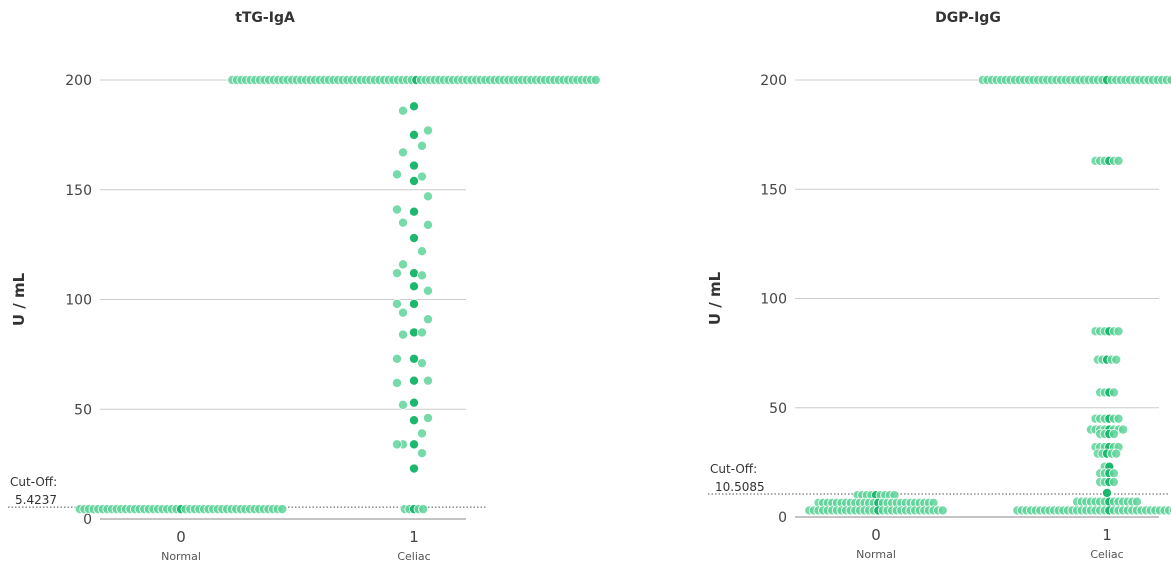 The width and height of the screenshot is (1171, 567). What do you see at coordinates (265, 18) in the screenshot?
I see `chart-title: tTG-IgA` at bounding box center [265, 18].